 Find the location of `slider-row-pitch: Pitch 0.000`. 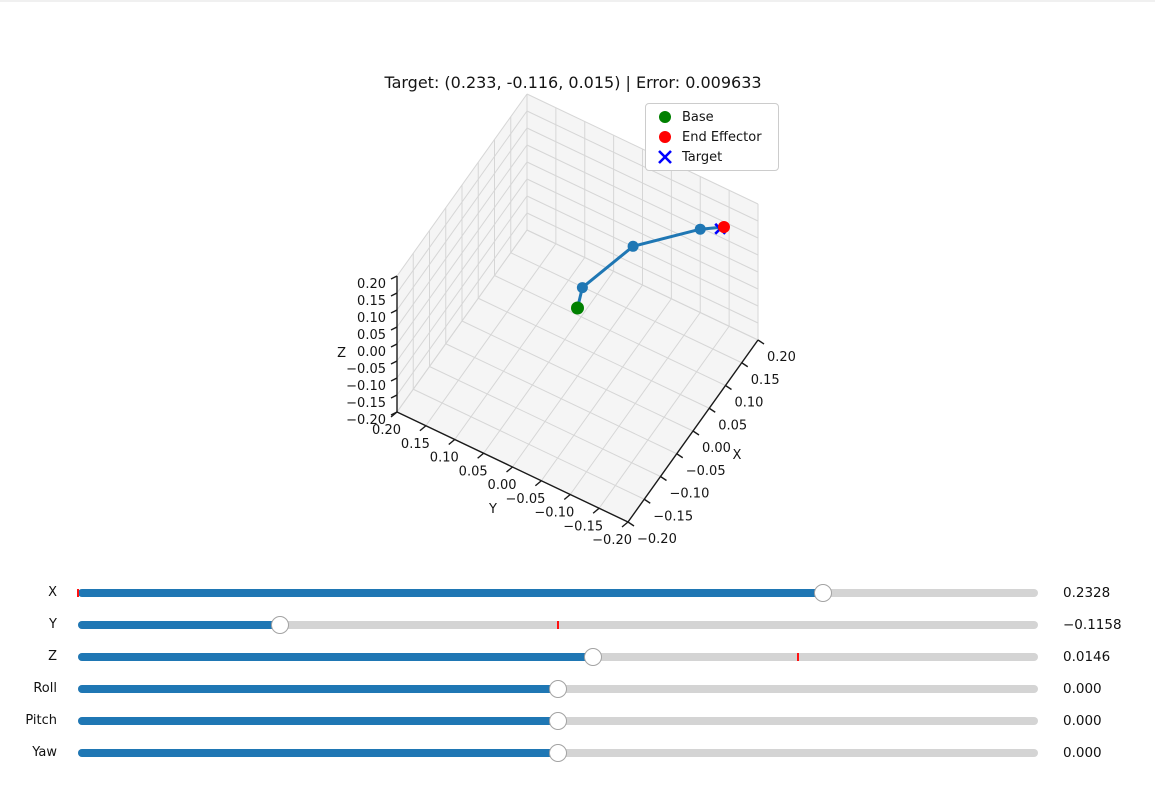

slider-row-pitch: Pitch 0.000 is located at coordinates (577, 721).